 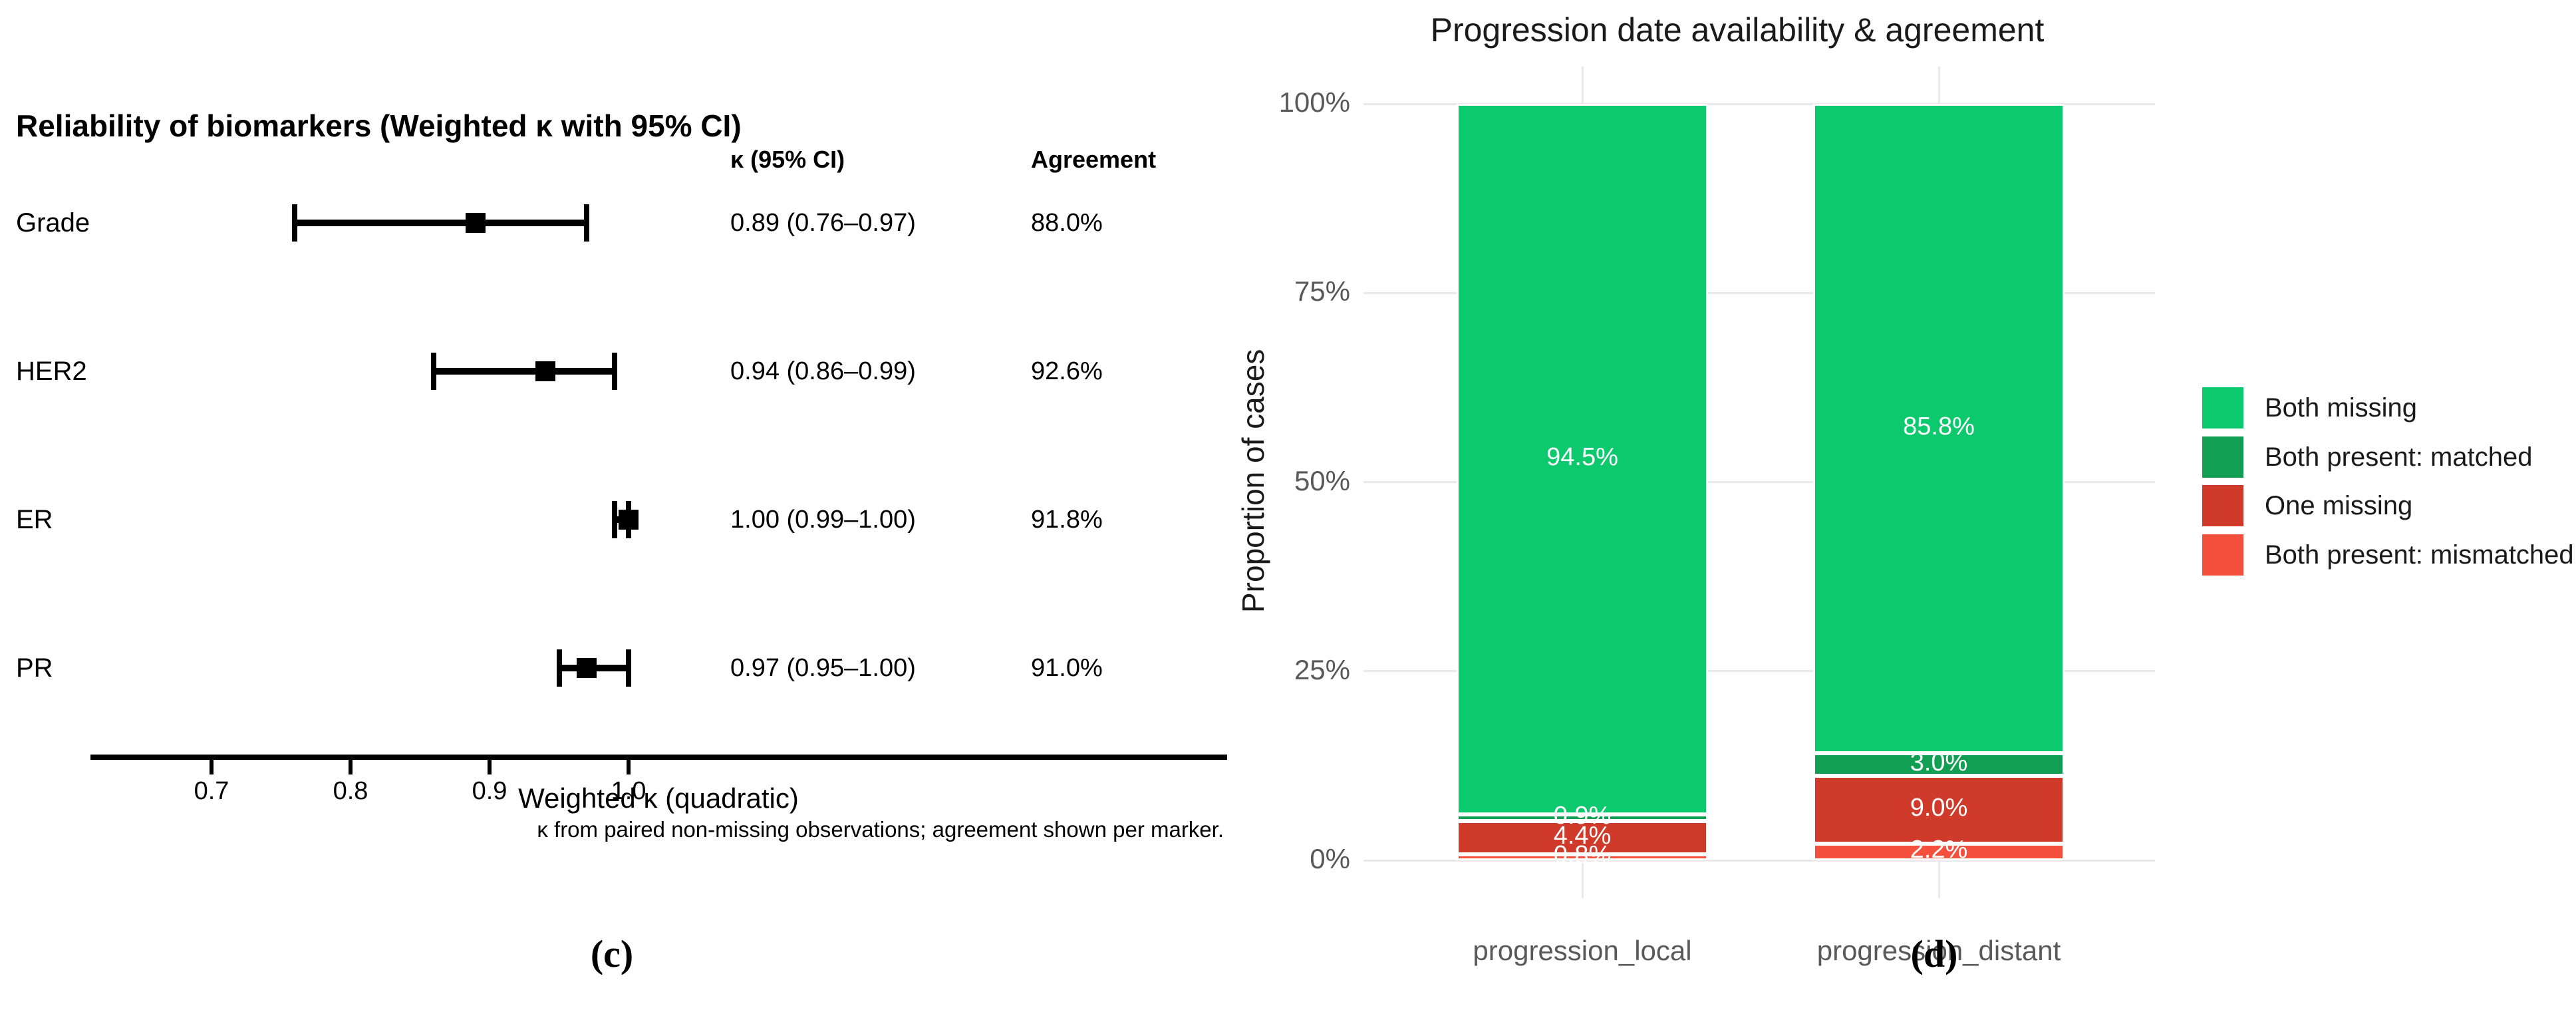 I want to click on x-axis-tick-label: 0.9, so click(x=489, y=791).